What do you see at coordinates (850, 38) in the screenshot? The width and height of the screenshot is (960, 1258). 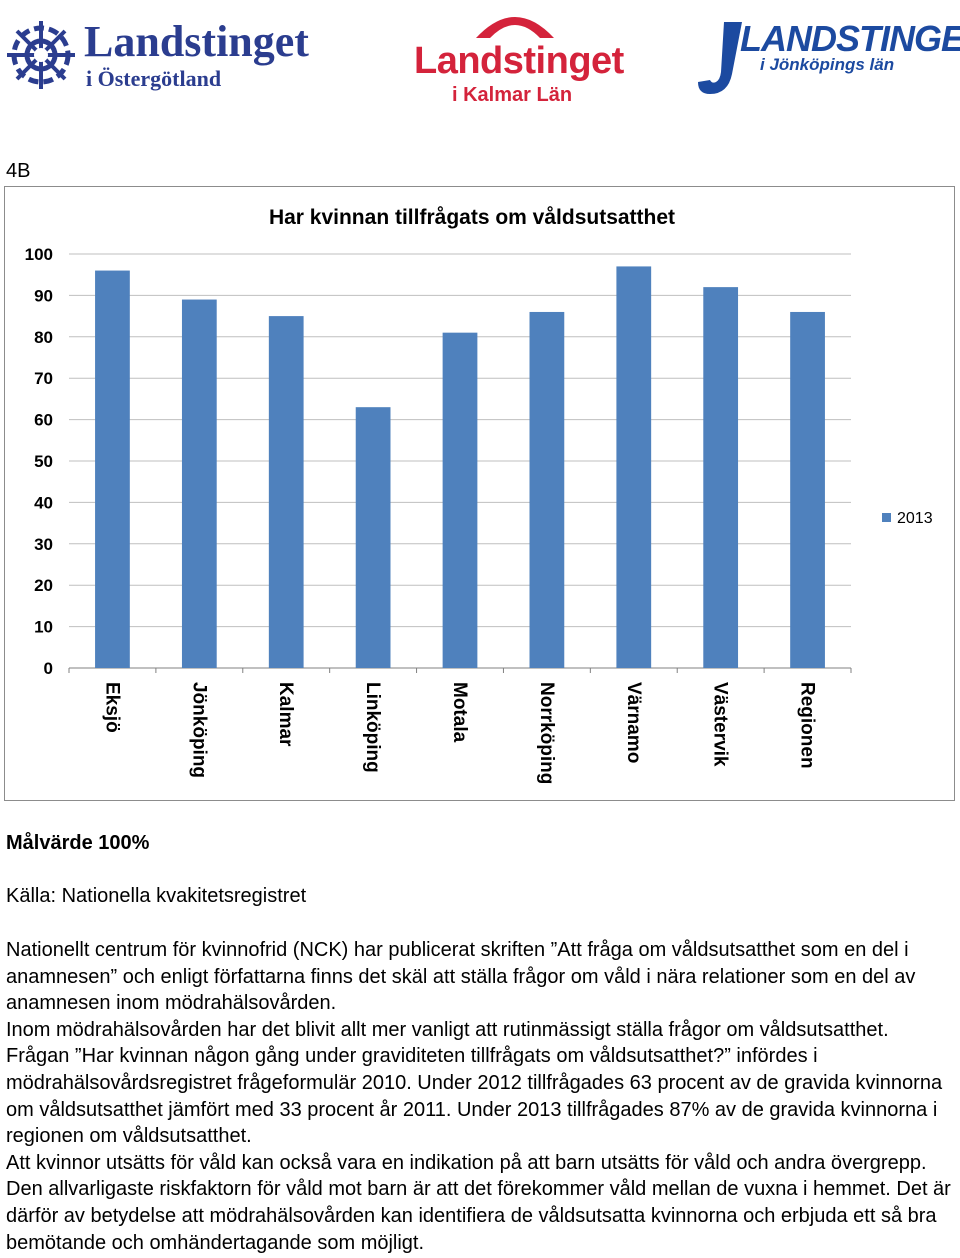 I see `jonkoping-logo-title: LANDSTINGET` at bounding box center [850, 38].